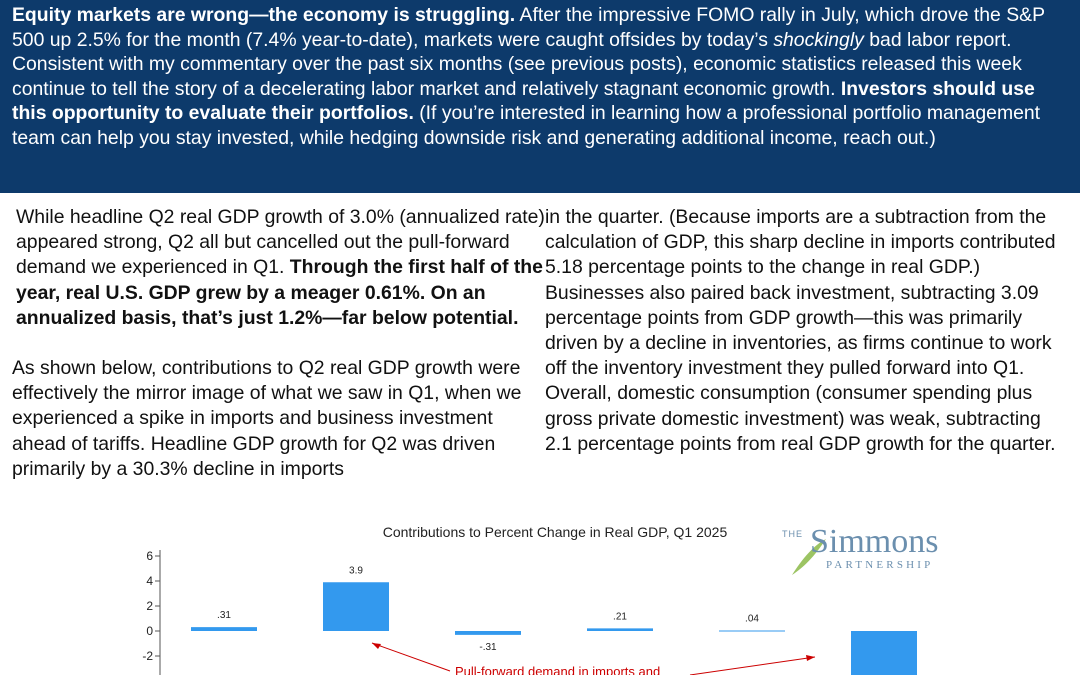 The image size is (1080, 675). Describe the element at coordinates (554, 620) in the screenshot. I see `bars: .31 3.9 -.31 .21 .04` at that location.